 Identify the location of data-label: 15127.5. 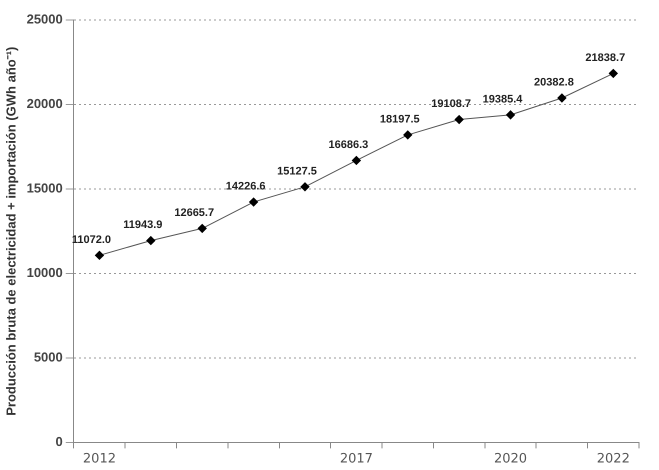
(297, 171).